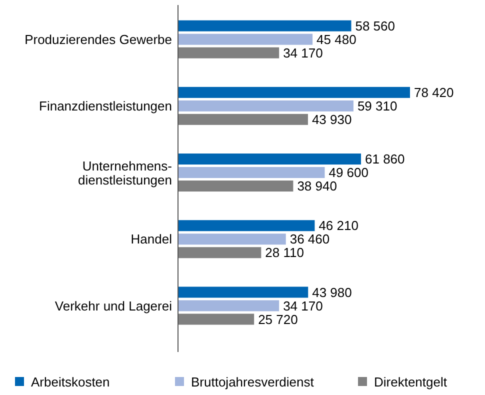 This screenshot has height=395, width=485. Describe the element at coordinates (284, 252) in the screenshot. I see `data-label: 28 110` at that location.